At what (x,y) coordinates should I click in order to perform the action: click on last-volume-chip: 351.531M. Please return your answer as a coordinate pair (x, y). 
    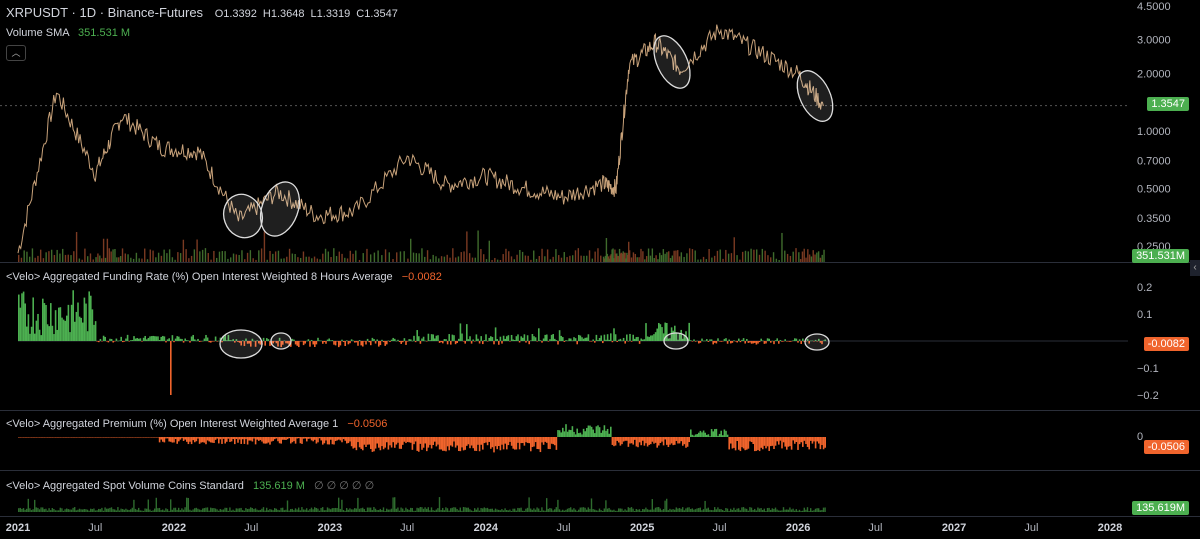
    Looking at the image, I should click on (1160, 256).